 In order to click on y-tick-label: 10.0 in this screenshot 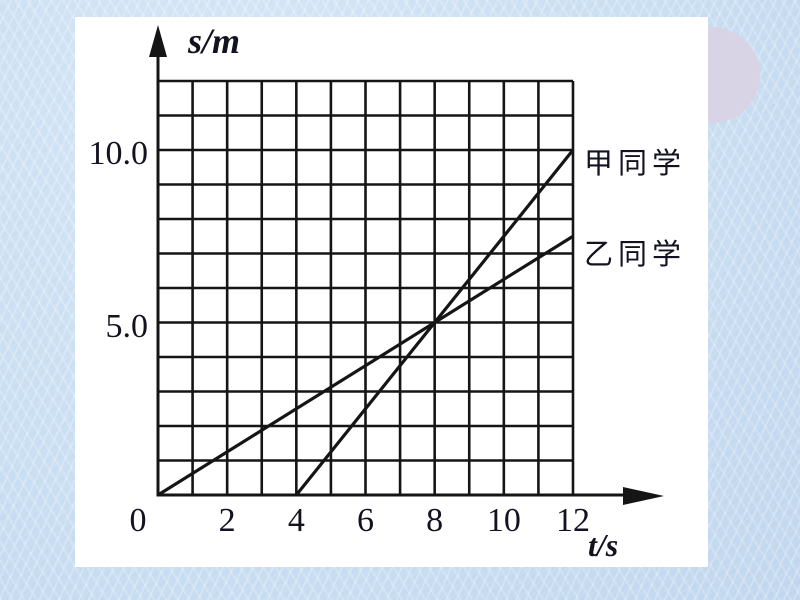, I will do `click(118, 153)`.